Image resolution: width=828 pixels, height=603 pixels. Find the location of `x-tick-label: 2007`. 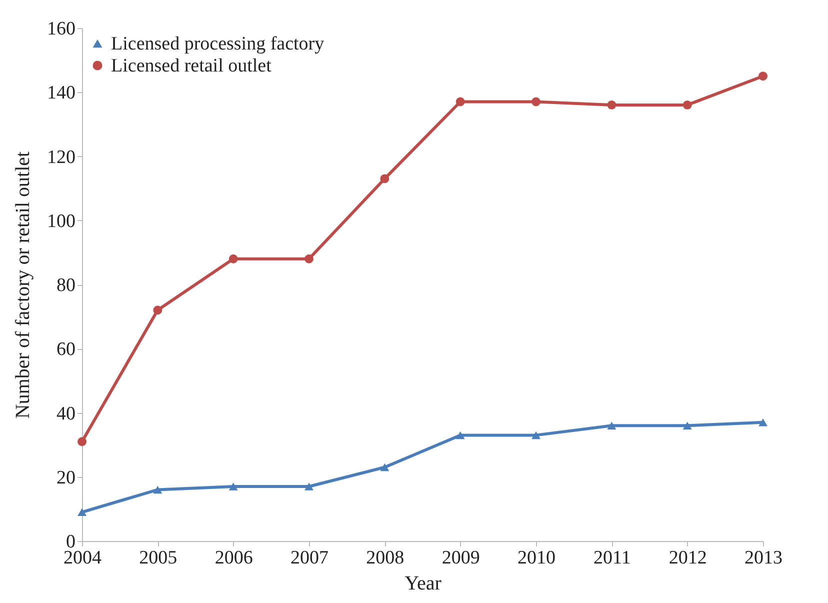

x-tick-label: 2007 is located at coordinates (309, 558).